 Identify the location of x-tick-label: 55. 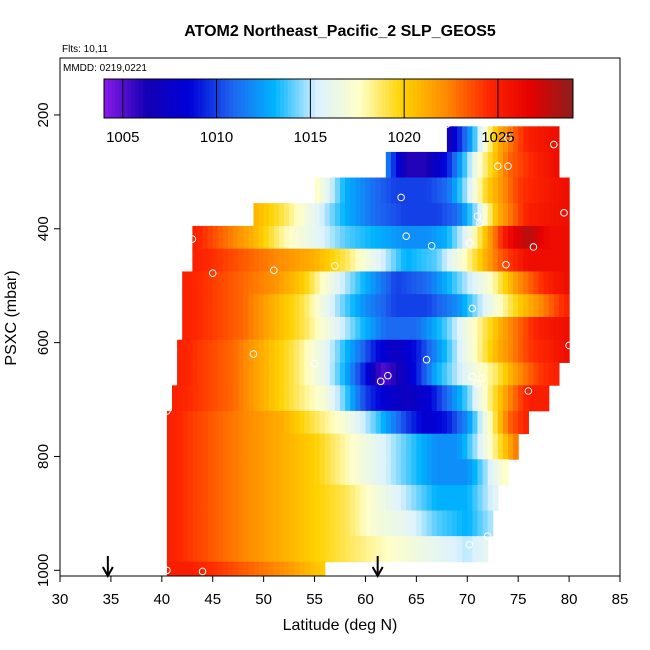
(314, 599).